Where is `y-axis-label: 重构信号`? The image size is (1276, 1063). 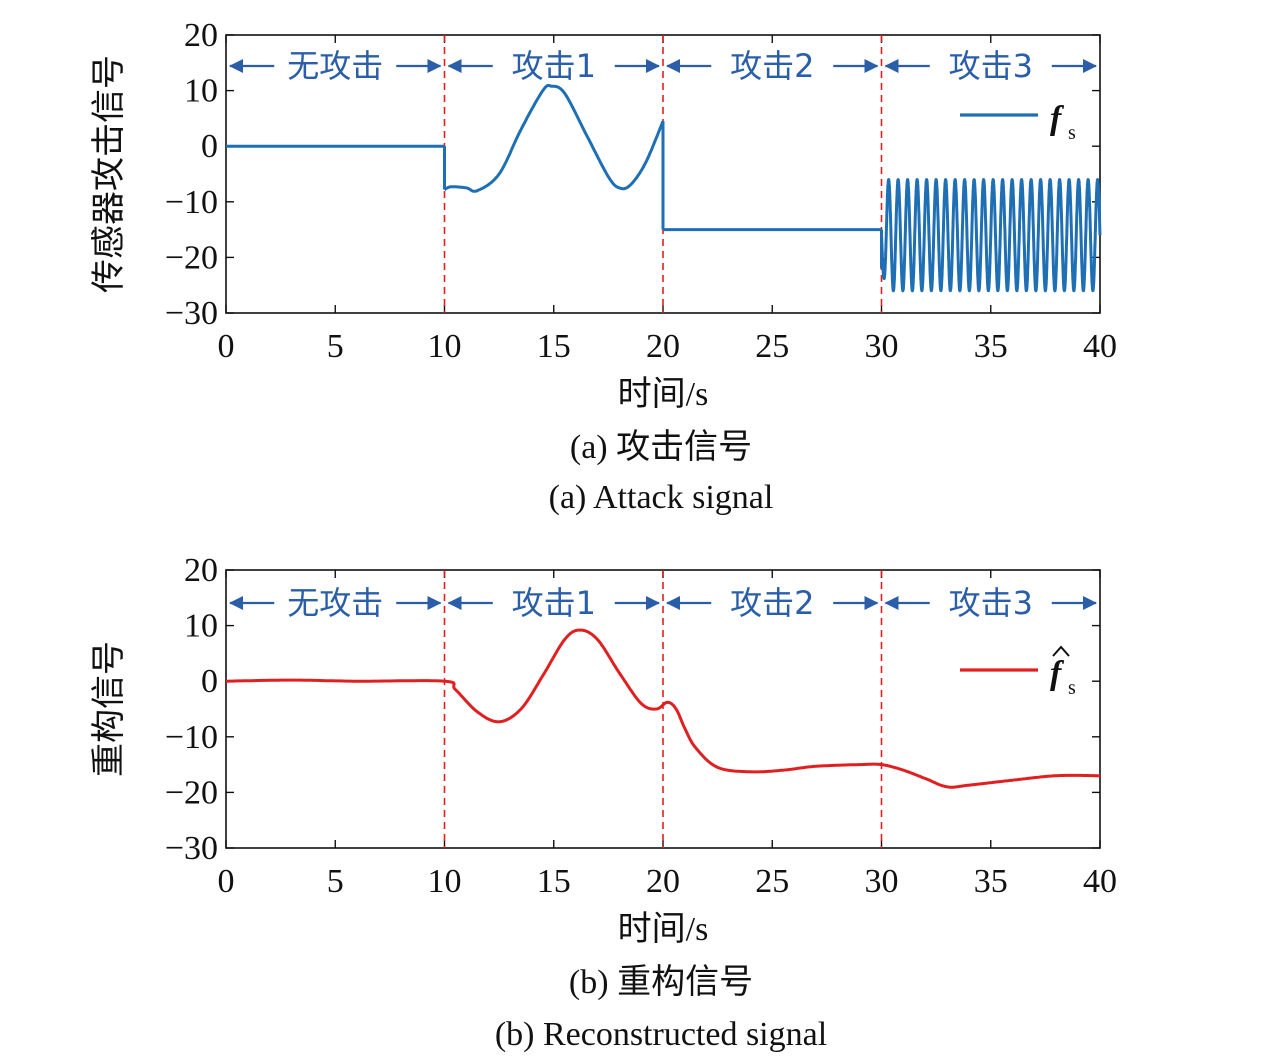 y-axis-label: 重构信号 is located at coordinates (109, 709).